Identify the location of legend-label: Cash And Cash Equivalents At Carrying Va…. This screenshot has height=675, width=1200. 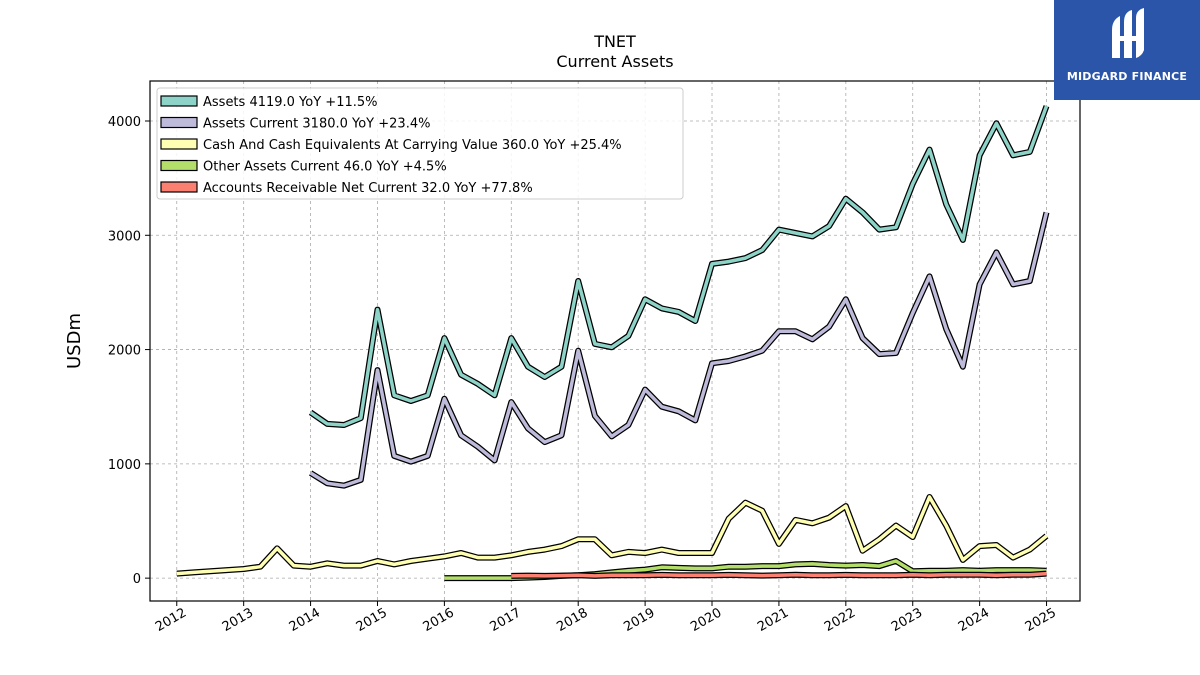
(412, 145).